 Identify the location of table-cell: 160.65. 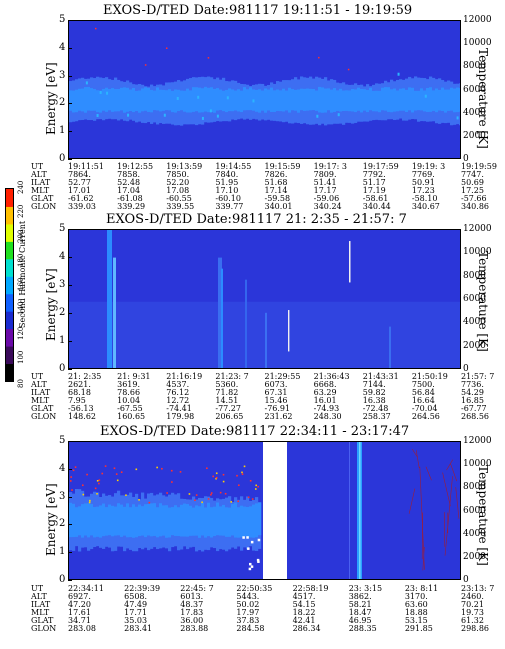
(131, 416).